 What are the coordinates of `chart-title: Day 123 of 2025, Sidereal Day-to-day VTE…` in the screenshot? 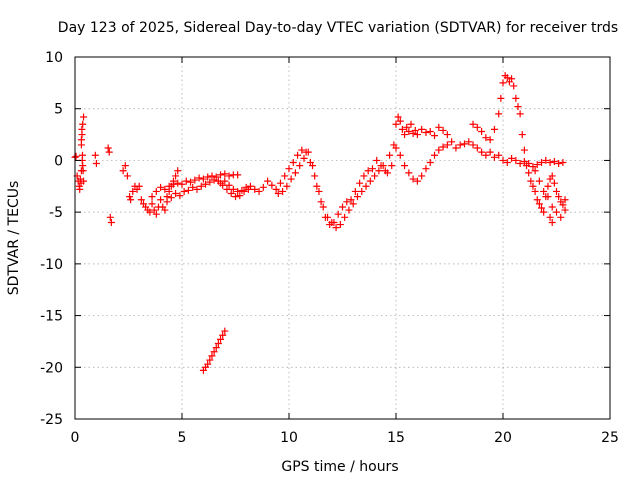 It's located at (338, 28).